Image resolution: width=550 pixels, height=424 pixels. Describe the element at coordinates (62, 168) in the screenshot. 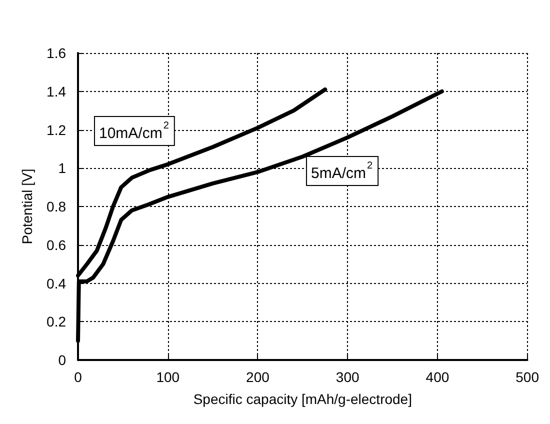

I see `y-tick-label: 1` at that location.